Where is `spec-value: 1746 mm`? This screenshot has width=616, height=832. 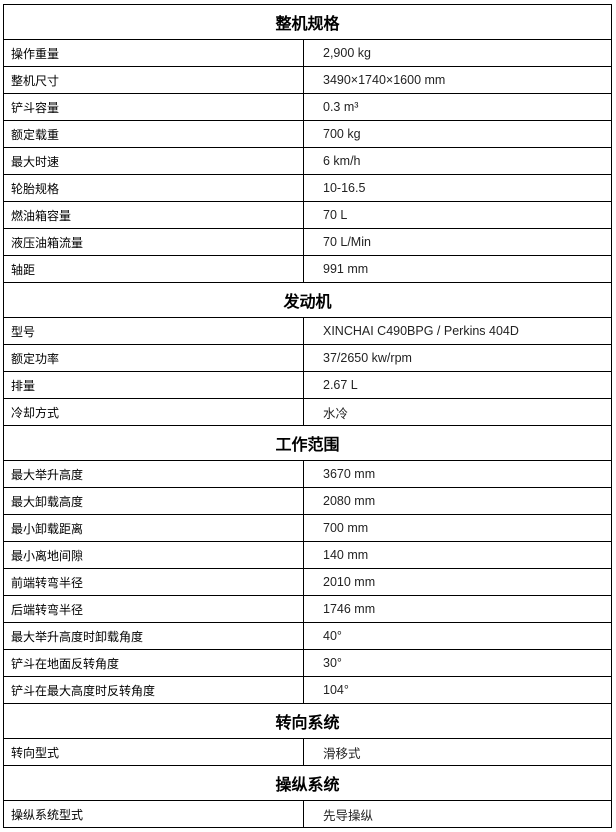
spec-value: 1746 mm is located at coordinates (457, 609).